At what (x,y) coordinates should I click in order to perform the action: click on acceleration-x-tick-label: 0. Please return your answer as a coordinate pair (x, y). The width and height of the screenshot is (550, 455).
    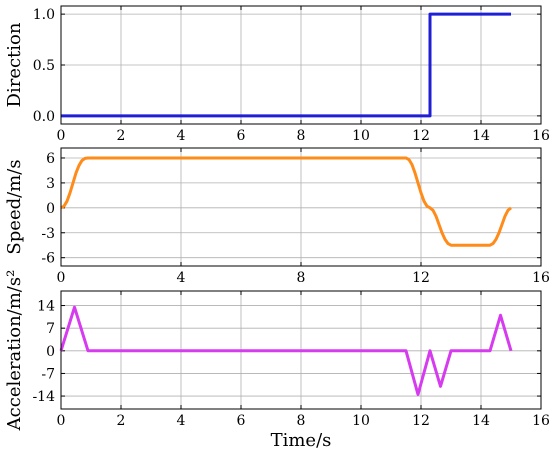
    Looking at the image, I should click on (61, 421).